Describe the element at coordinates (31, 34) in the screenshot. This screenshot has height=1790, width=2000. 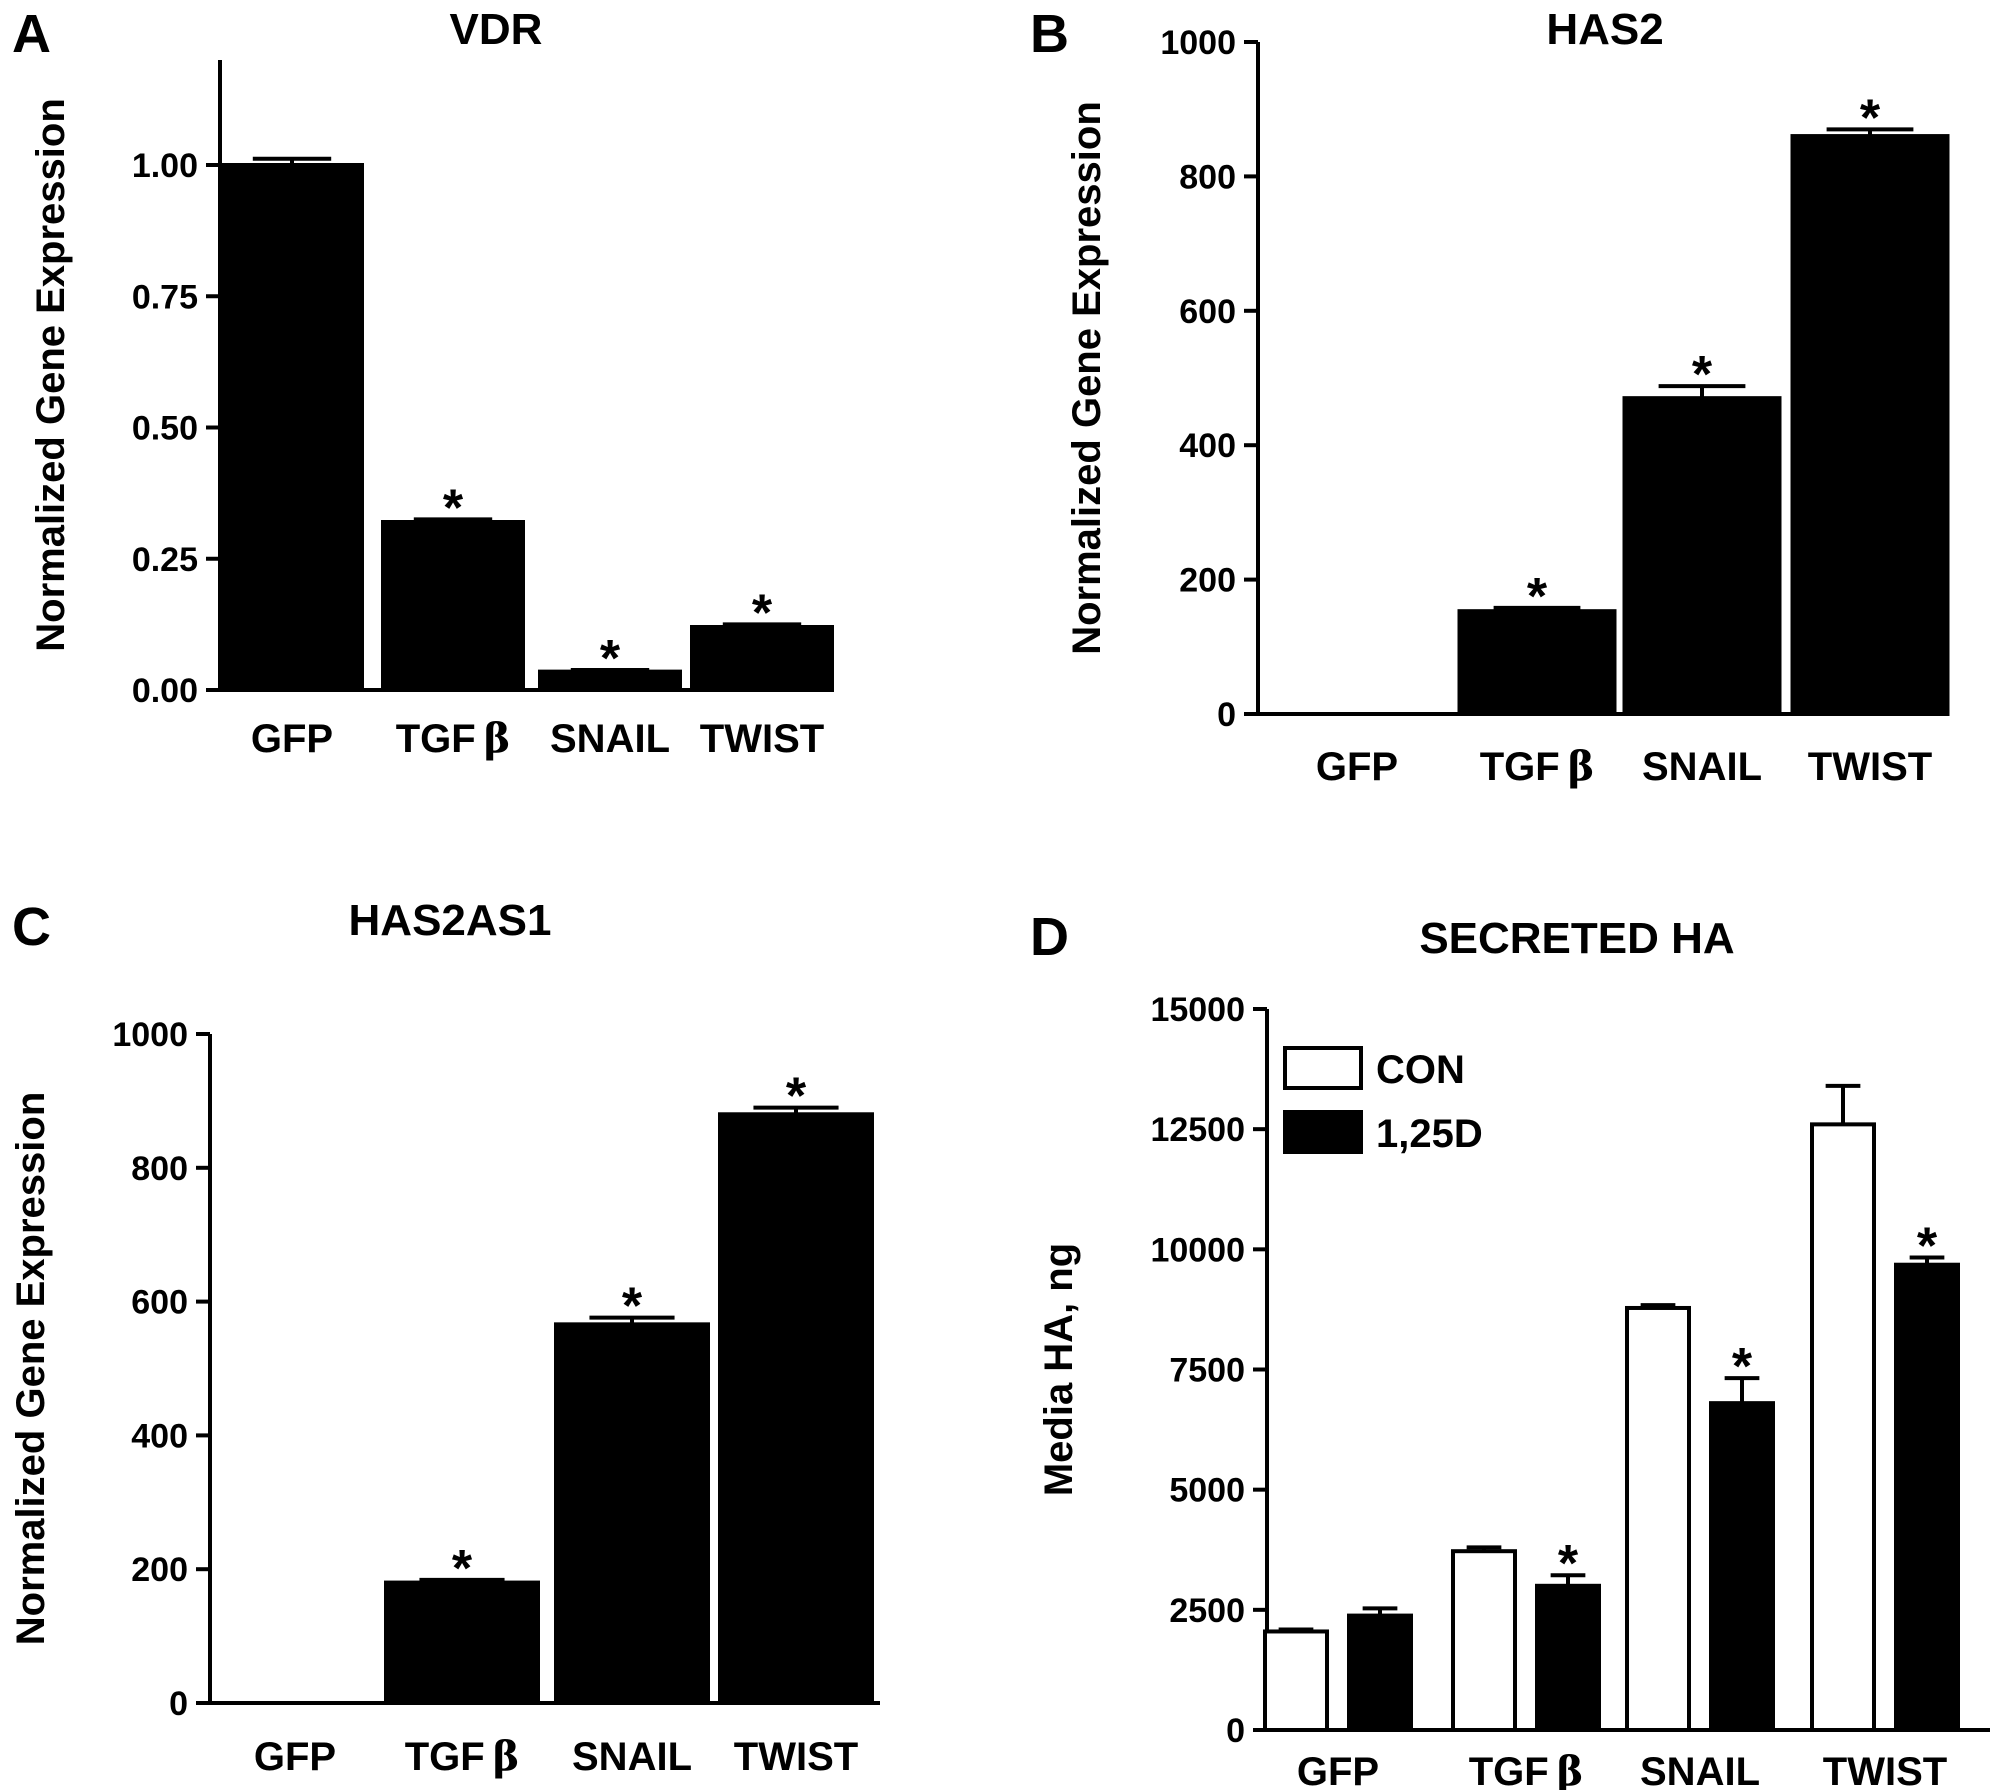
I see `panel-letter: A` at that location.